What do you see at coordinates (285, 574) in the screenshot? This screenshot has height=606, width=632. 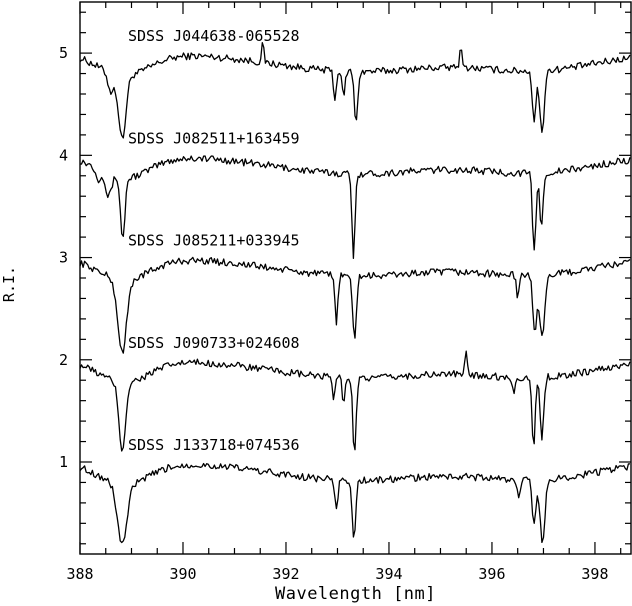 I see `x-tick-label: 392` at bounding box center [285, 574].